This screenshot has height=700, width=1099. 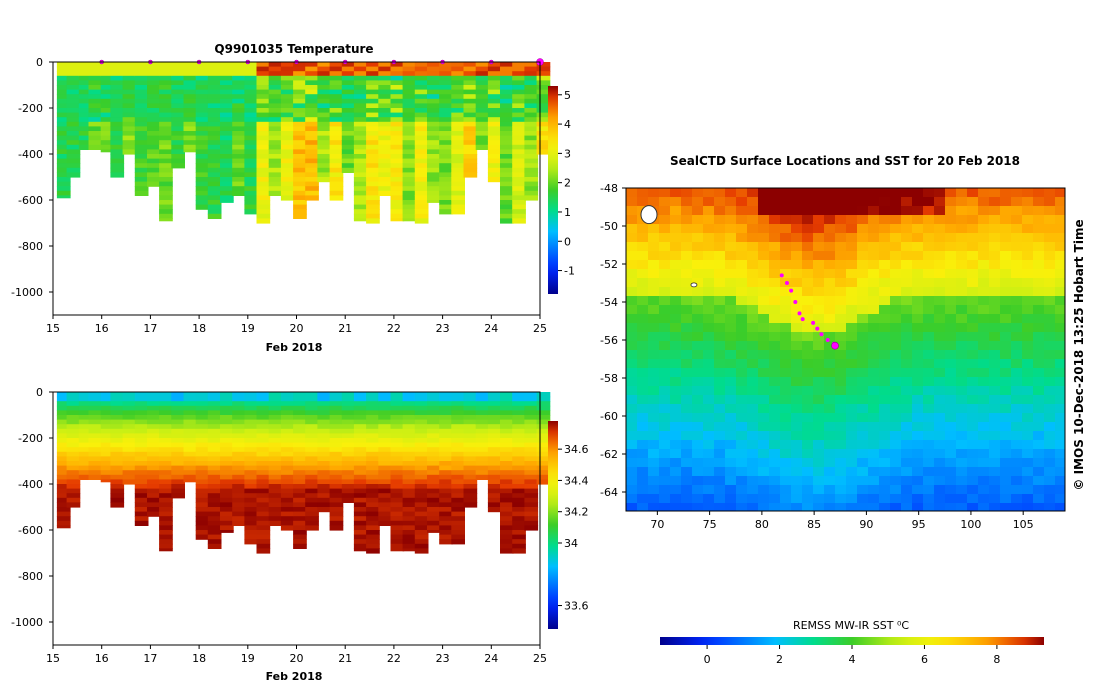 I want to click on x-tick-label: 100, so click(x=970, y=524).